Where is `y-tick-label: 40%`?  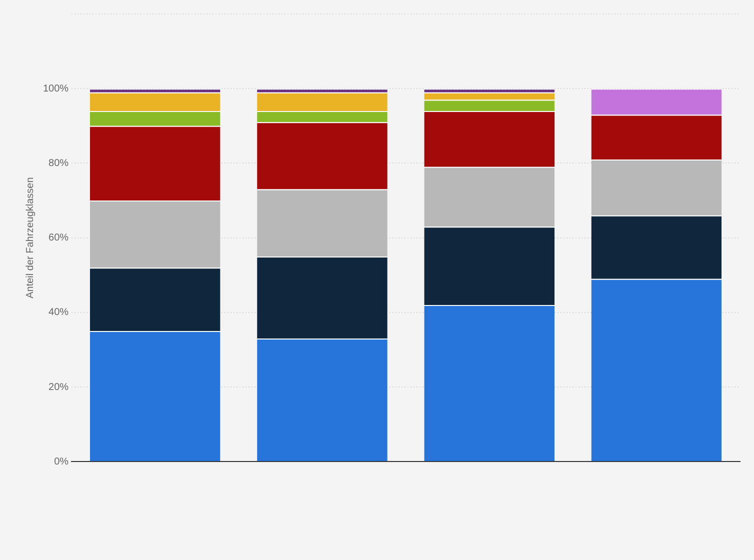
y-tick-label: 40% is located at coordinates (58, 312).